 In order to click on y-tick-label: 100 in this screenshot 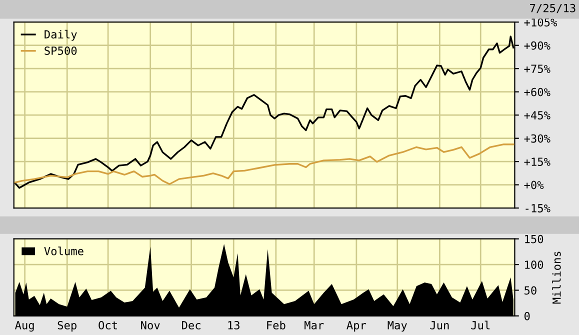, I will do `click(534, 264)`.